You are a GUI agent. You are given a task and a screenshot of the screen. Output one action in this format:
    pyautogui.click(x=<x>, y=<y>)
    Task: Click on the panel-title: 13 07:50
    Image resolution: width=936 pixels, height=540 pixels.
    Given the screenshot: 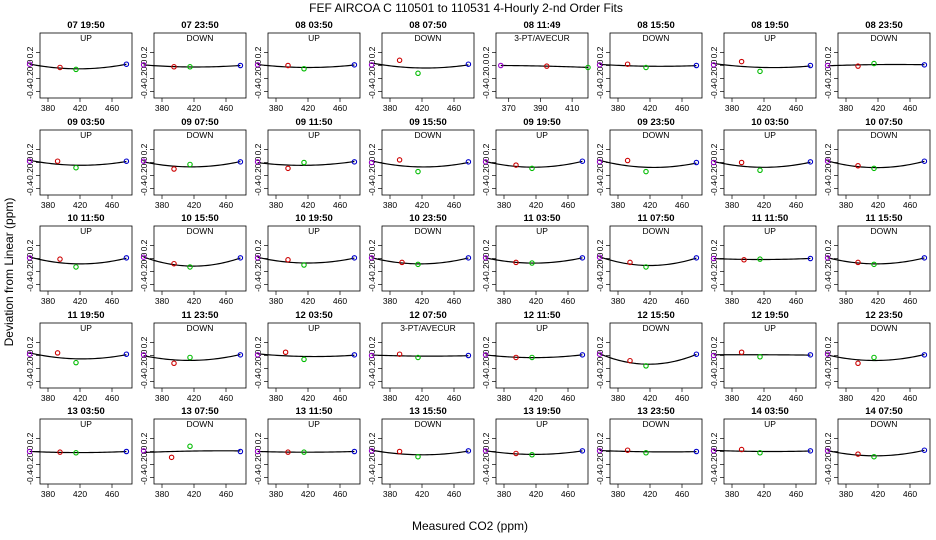 What is the action you would take?
    pyautogui.click(x=200, y=411)
    